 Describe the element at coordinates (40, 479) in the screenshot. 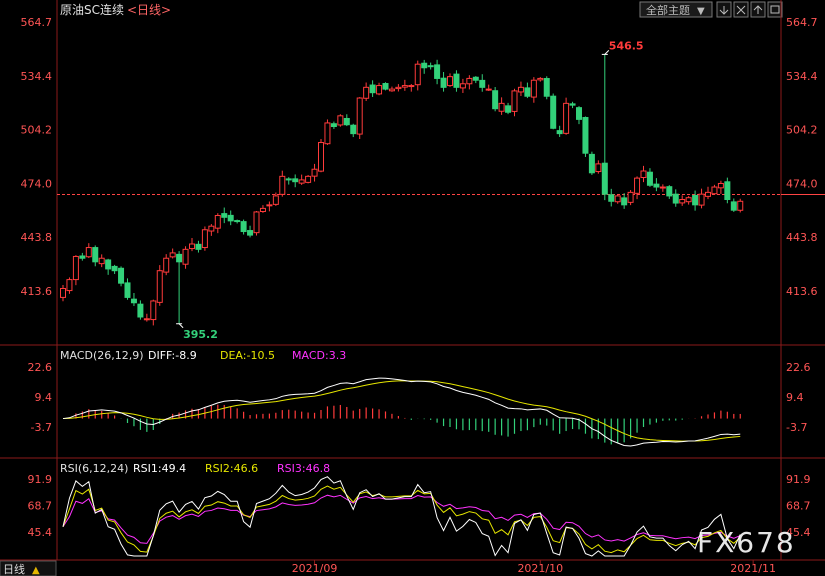

I see `rsi-y-tick-left: 91.9` at that location.